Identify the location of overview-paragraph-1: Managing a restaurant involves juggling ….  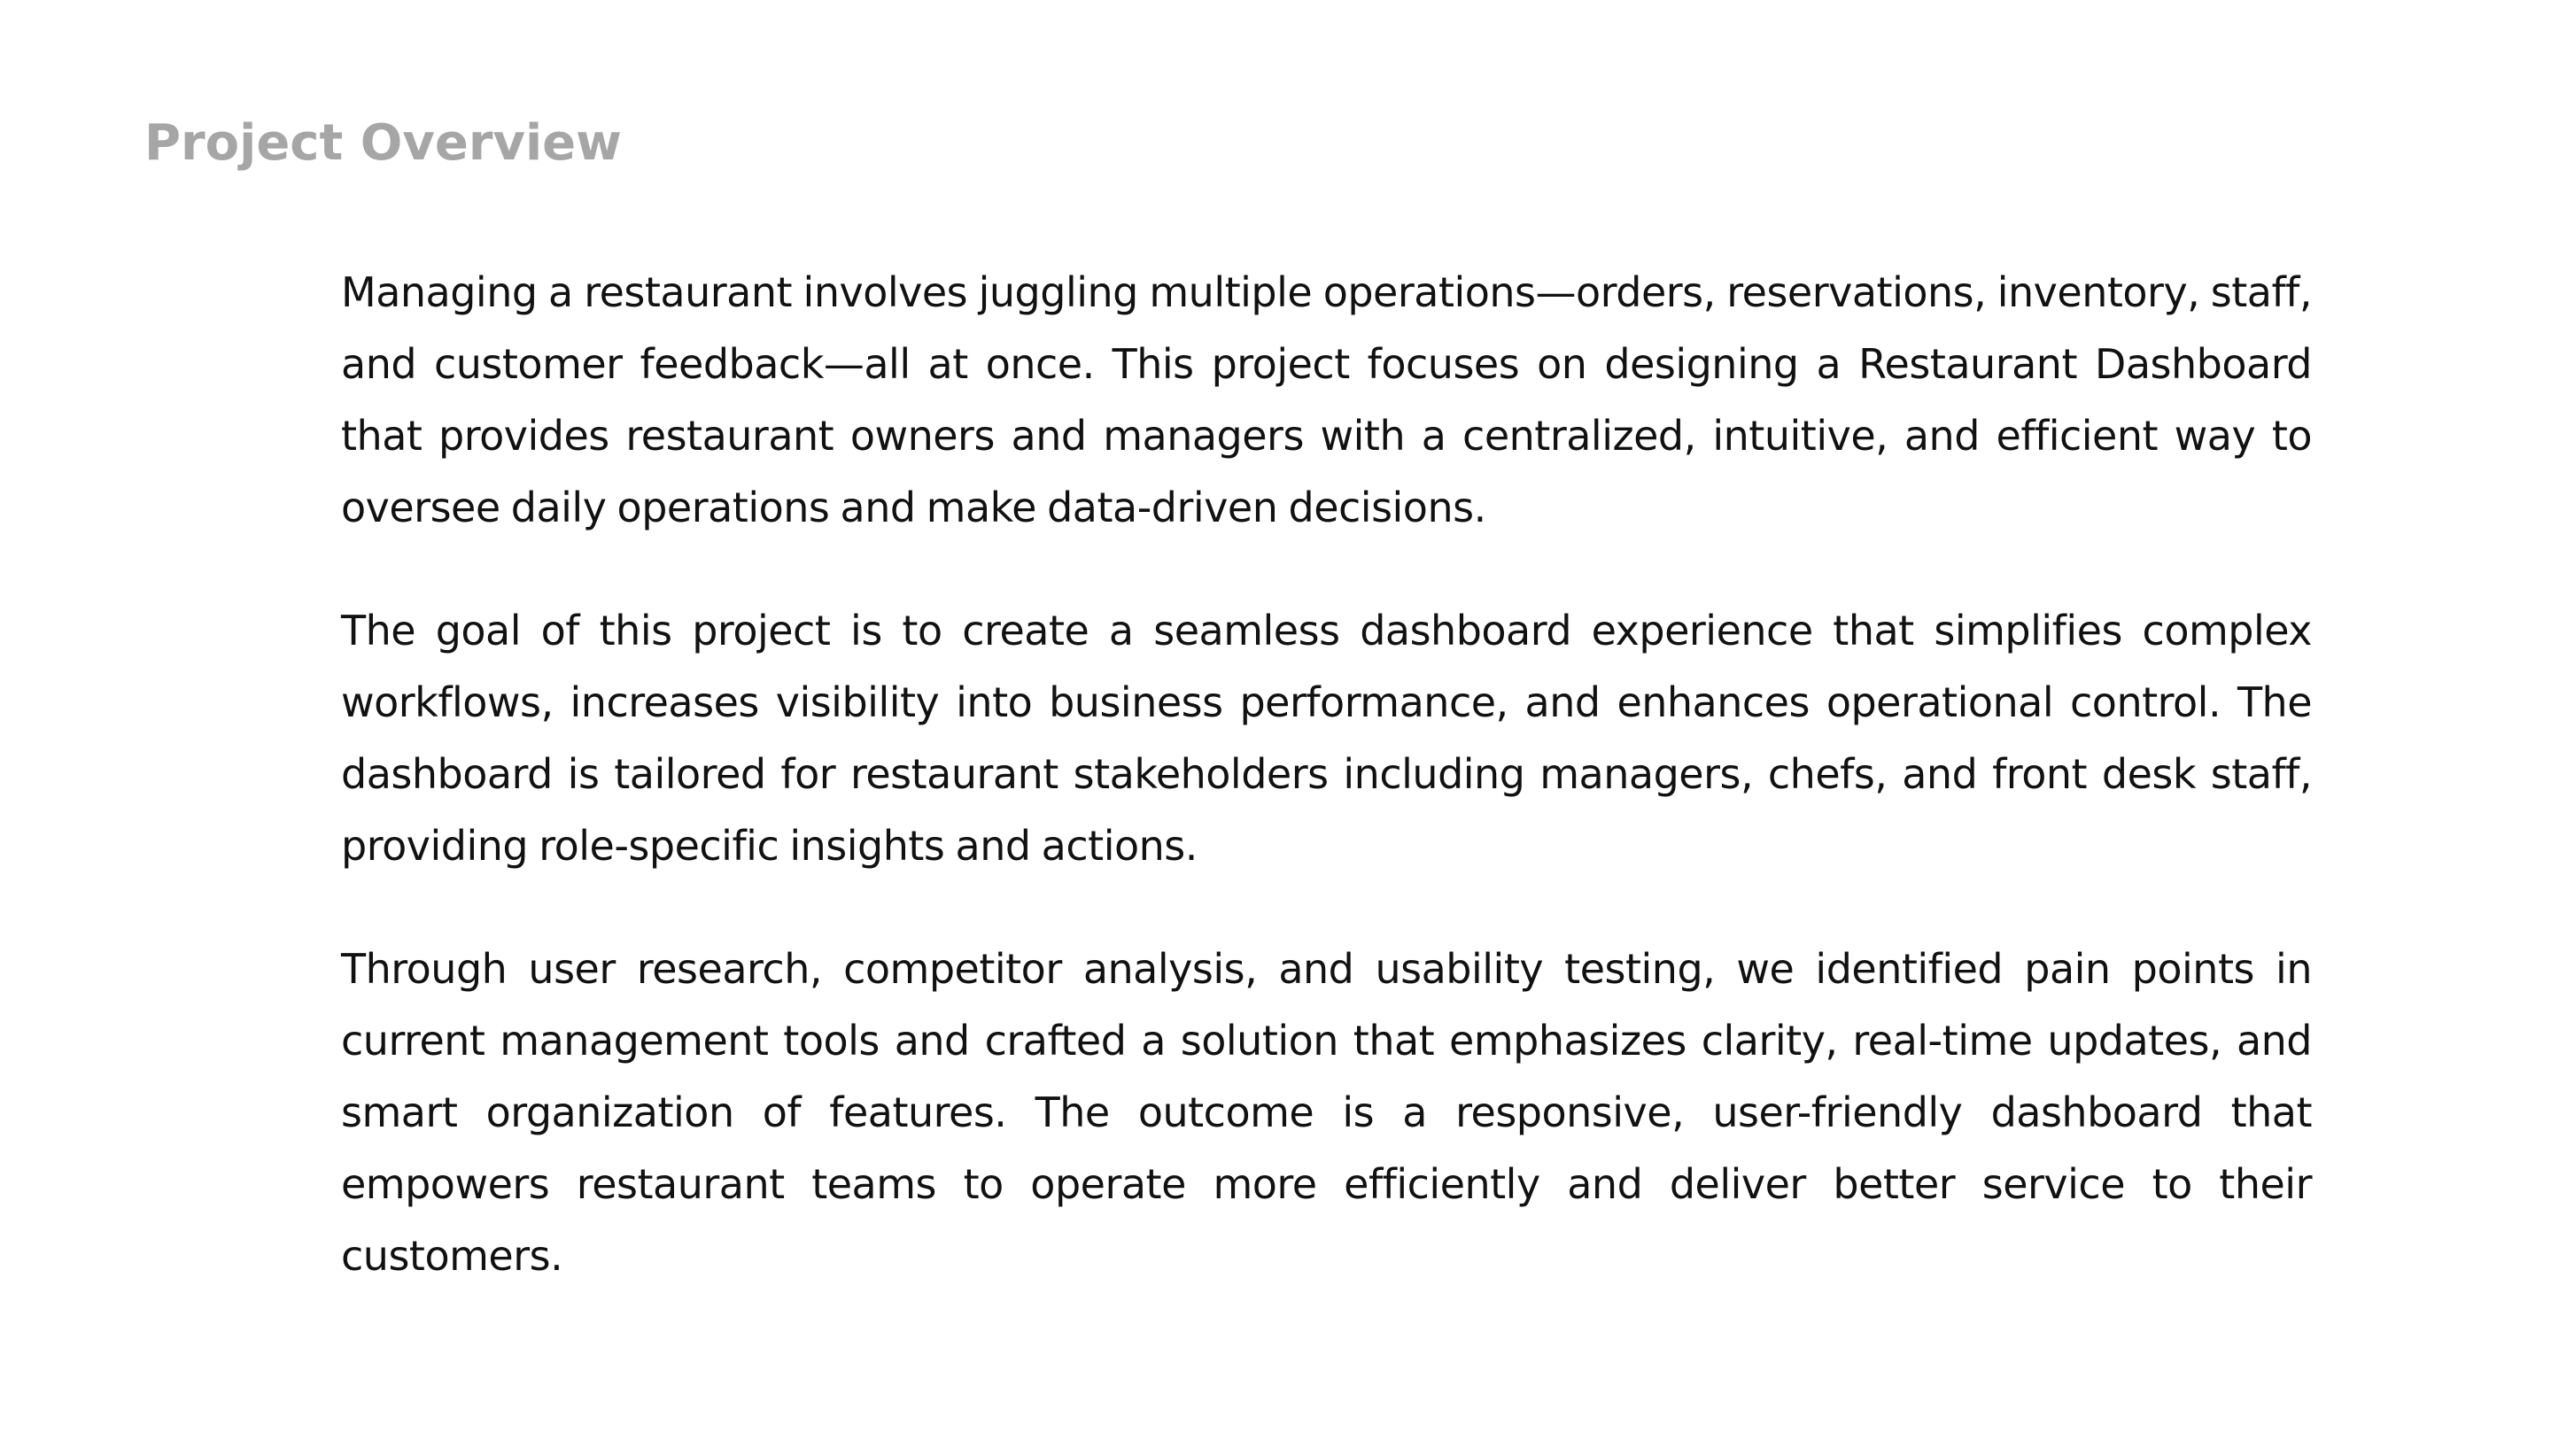
(1327, 399).